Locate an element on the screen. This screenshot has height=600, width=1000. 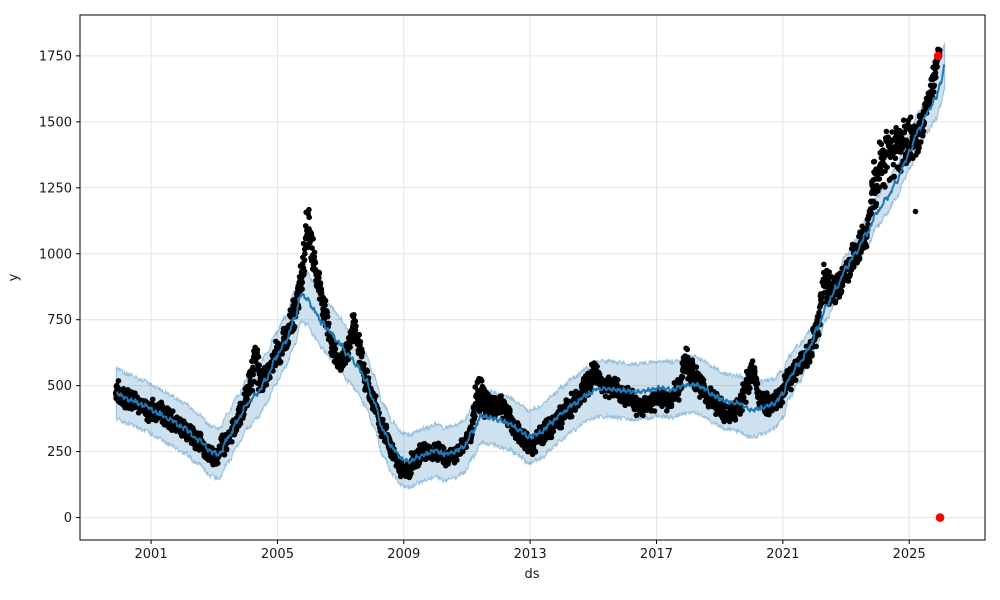
x-tick-label: 2025 is located at coordinates (909, 554).